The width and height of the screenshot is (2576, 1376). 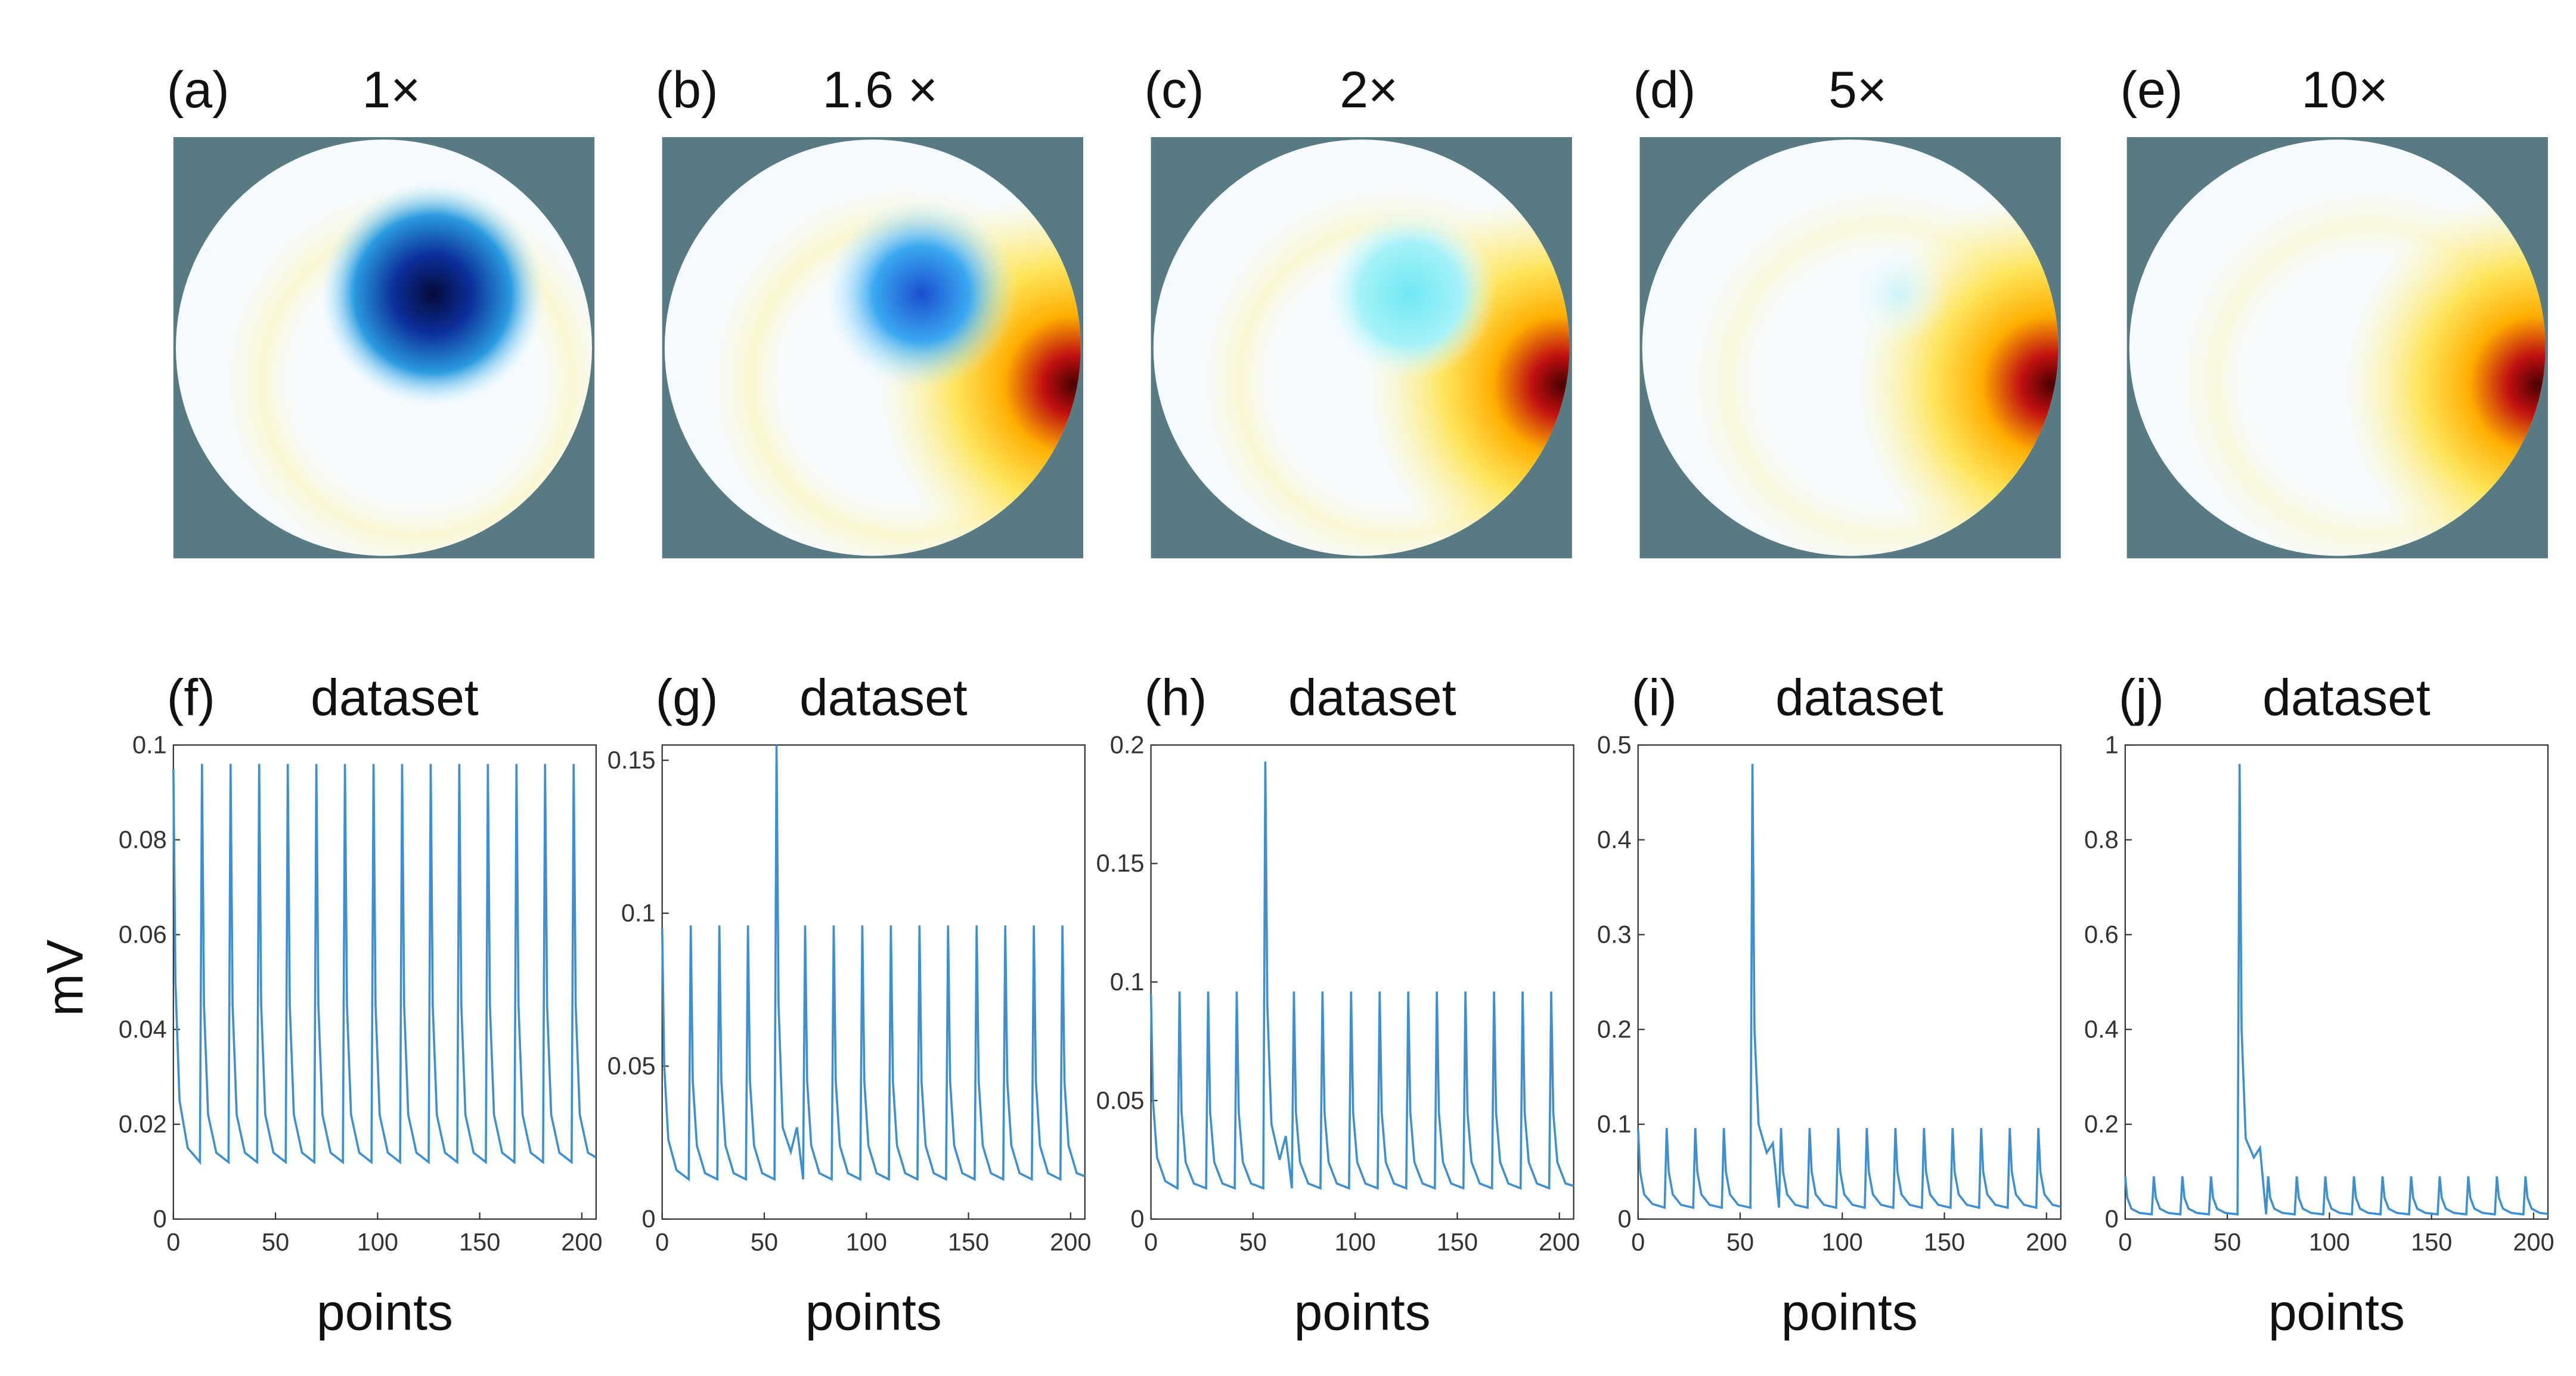 I want to click on y-tick-label: 0.02, so click(x=143, y=1124).